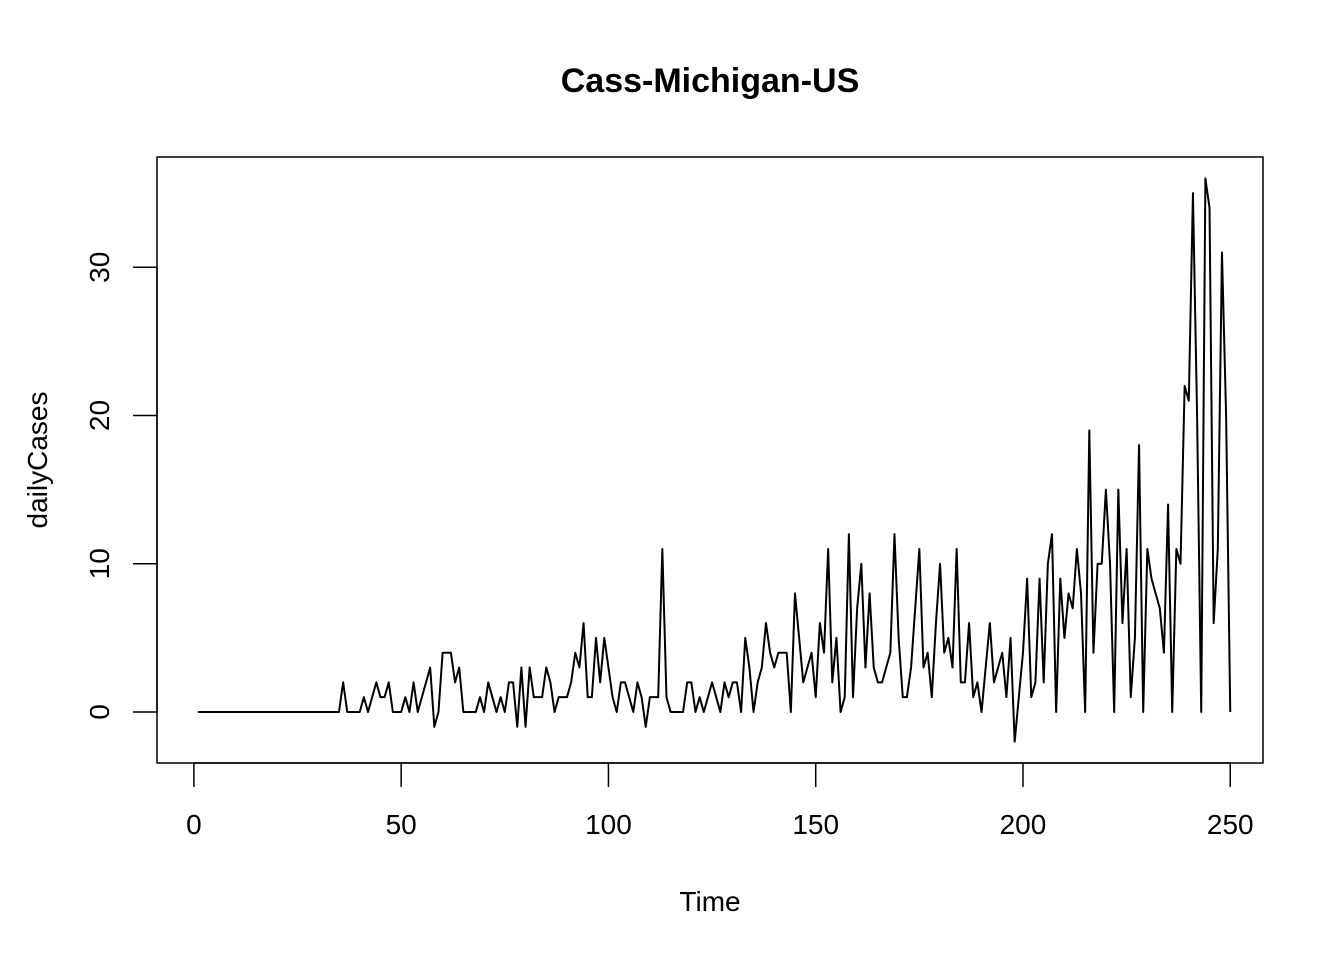  What do you see at coordinates (121, 486) in the screenshot?
I see `y-axis: 0 10 20 30` at bounding box center [121, 486].